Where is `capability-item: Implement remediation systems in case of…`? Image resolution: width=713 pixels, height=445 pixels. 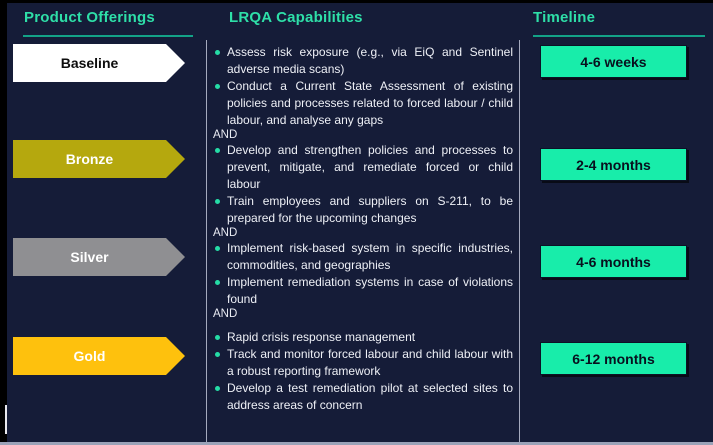 capability-item: Implement remediation systems in case of… is located at coordinates (363, 291).